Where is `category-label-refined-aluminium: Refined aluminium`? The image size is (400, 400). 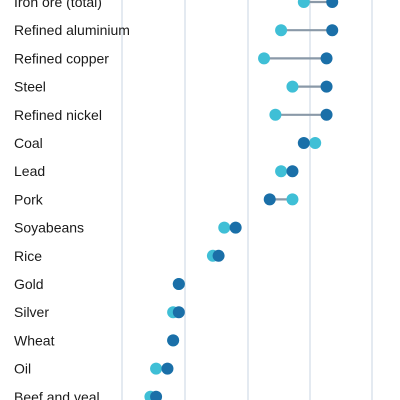
category-label-refined-aluminium: Refined aluminium is located at coordinates (72, 30).